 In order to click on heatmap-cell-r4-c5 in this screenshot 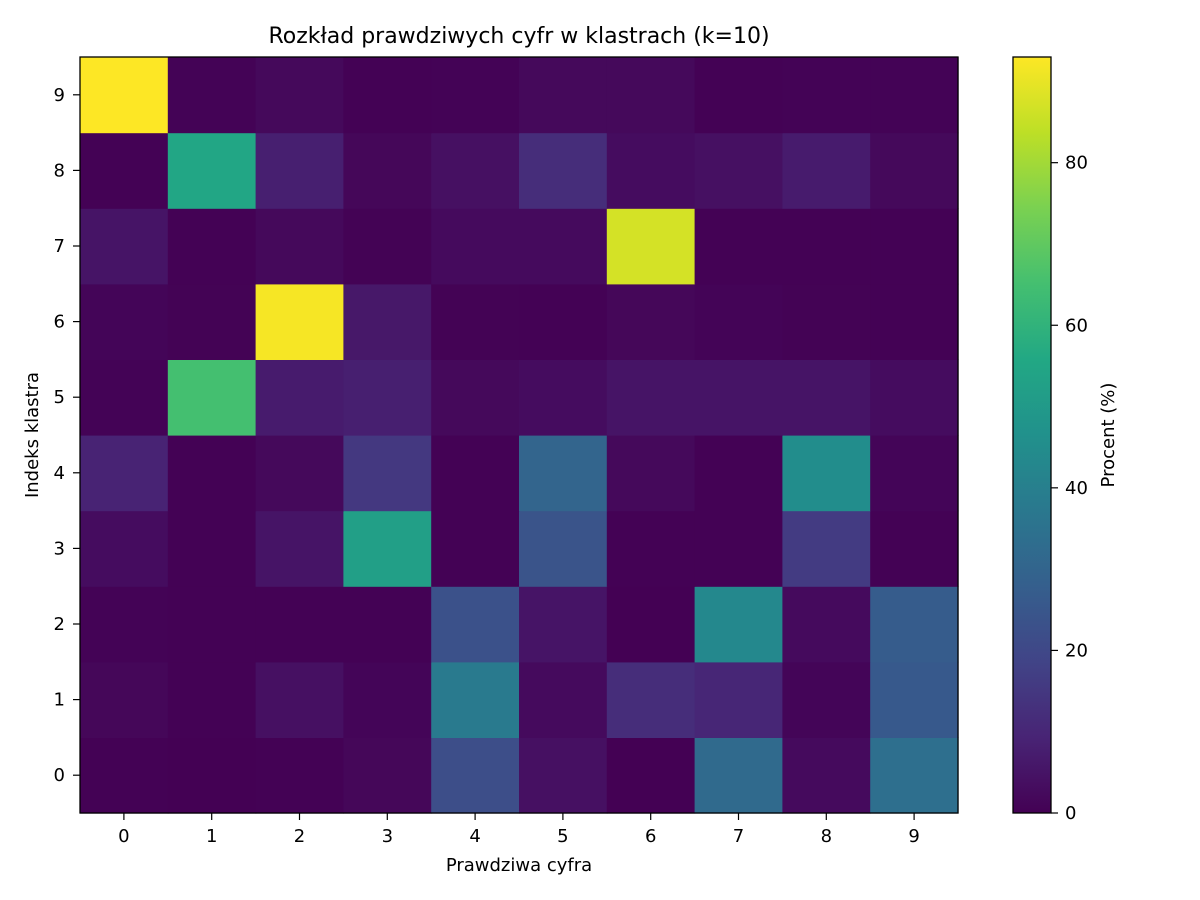, I will do `click(563, 473)`.